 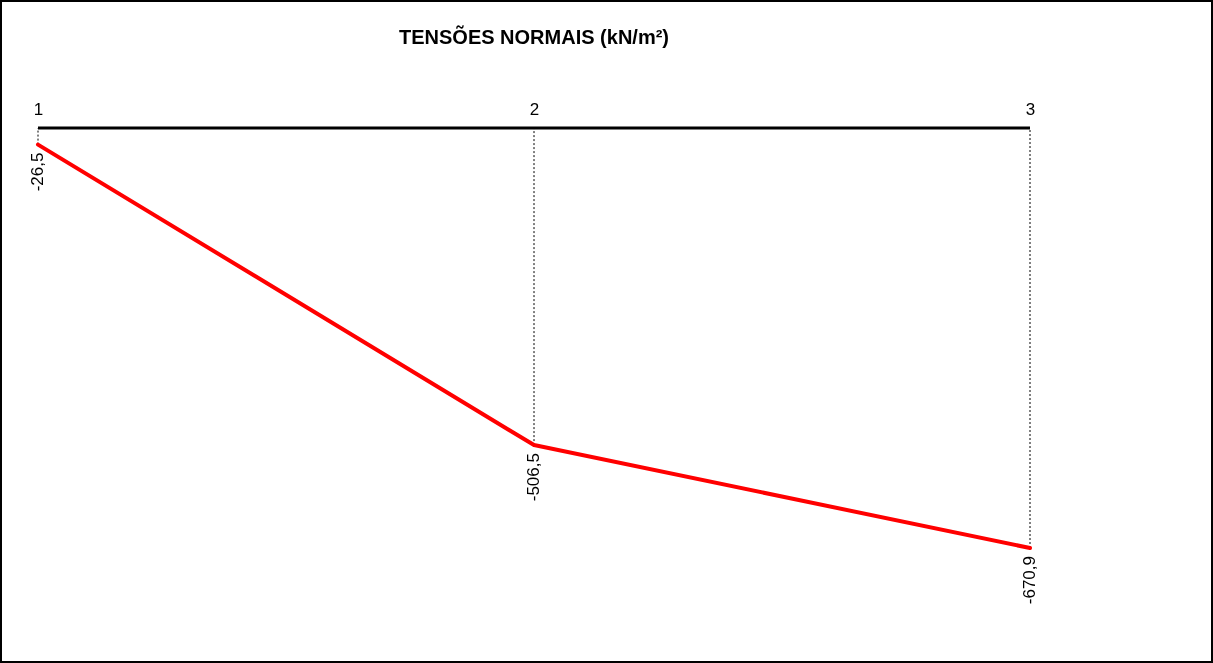 I want to click on chart-title: TENSÕES NORMAIS (kN/m²), so click(x=534, y=36).